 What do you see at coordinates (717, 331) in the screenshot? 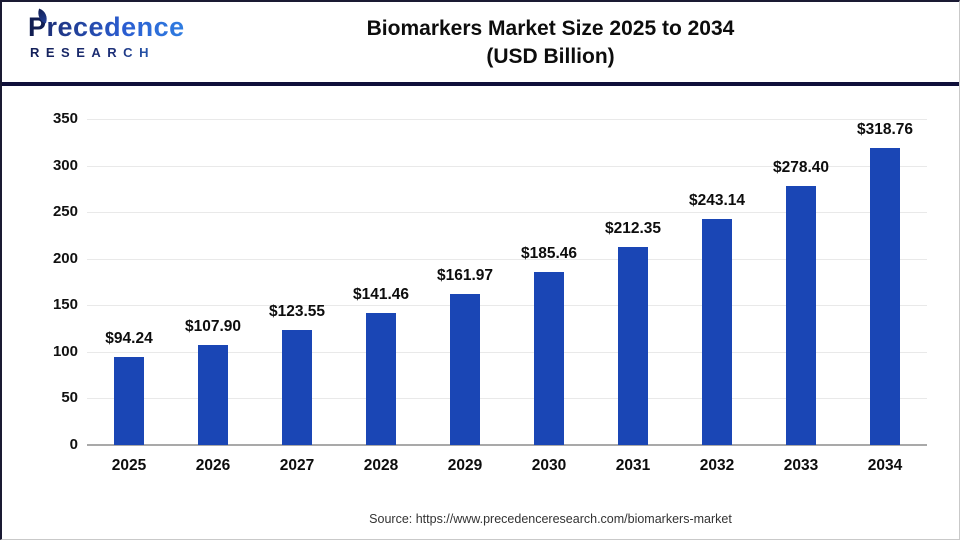
I see `bar-2032` at bounding box center [717, 331].